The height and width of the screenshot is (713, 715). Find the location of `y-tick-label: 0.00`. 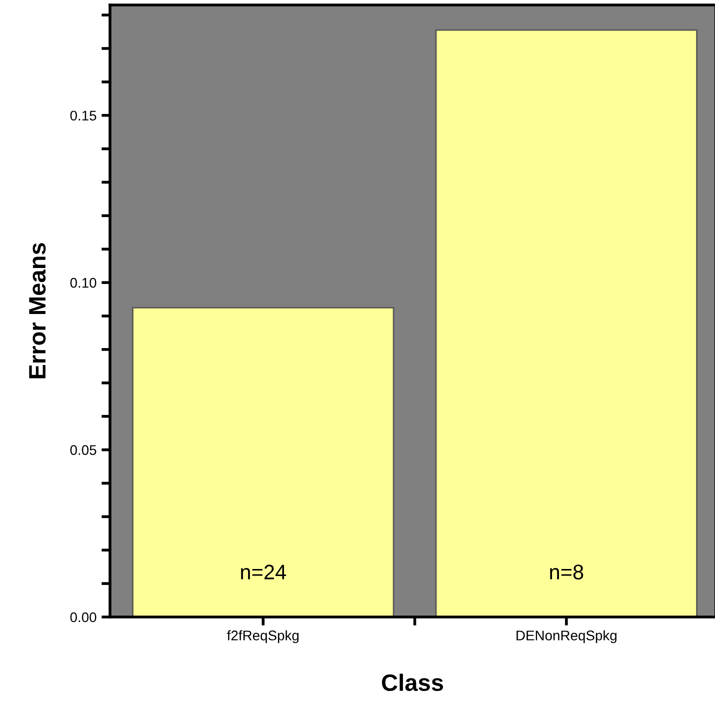

y-tick-label: 0.00 is located at coordinates (83, 617).